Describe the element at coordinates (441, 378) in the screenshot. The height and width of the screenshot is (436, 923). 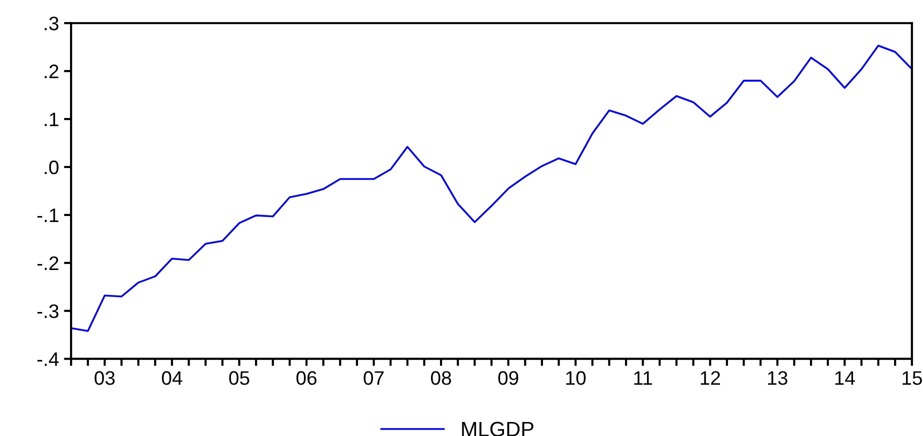
I see `x-tick-label: 08` at that location.